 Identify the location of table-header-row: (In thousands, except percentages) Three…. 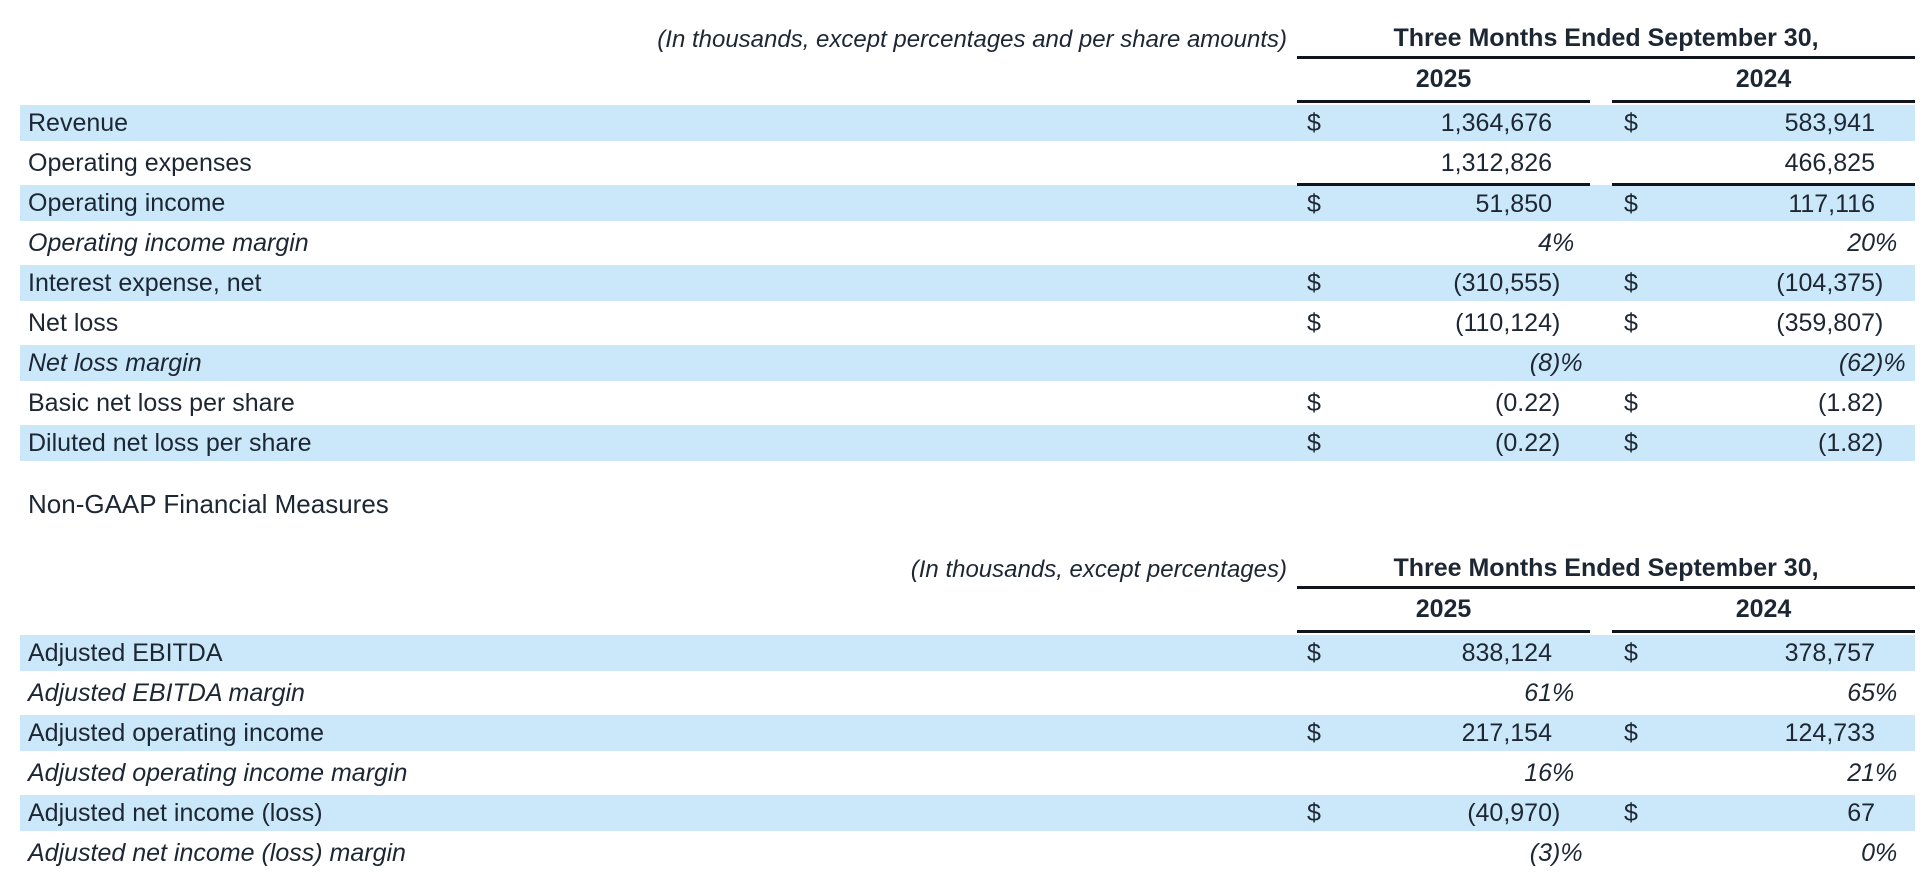
(967, 569).